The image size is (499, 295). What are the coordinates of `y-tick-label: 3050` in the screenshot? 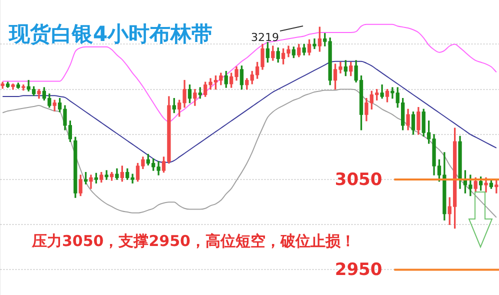 It's located at (358, 180).